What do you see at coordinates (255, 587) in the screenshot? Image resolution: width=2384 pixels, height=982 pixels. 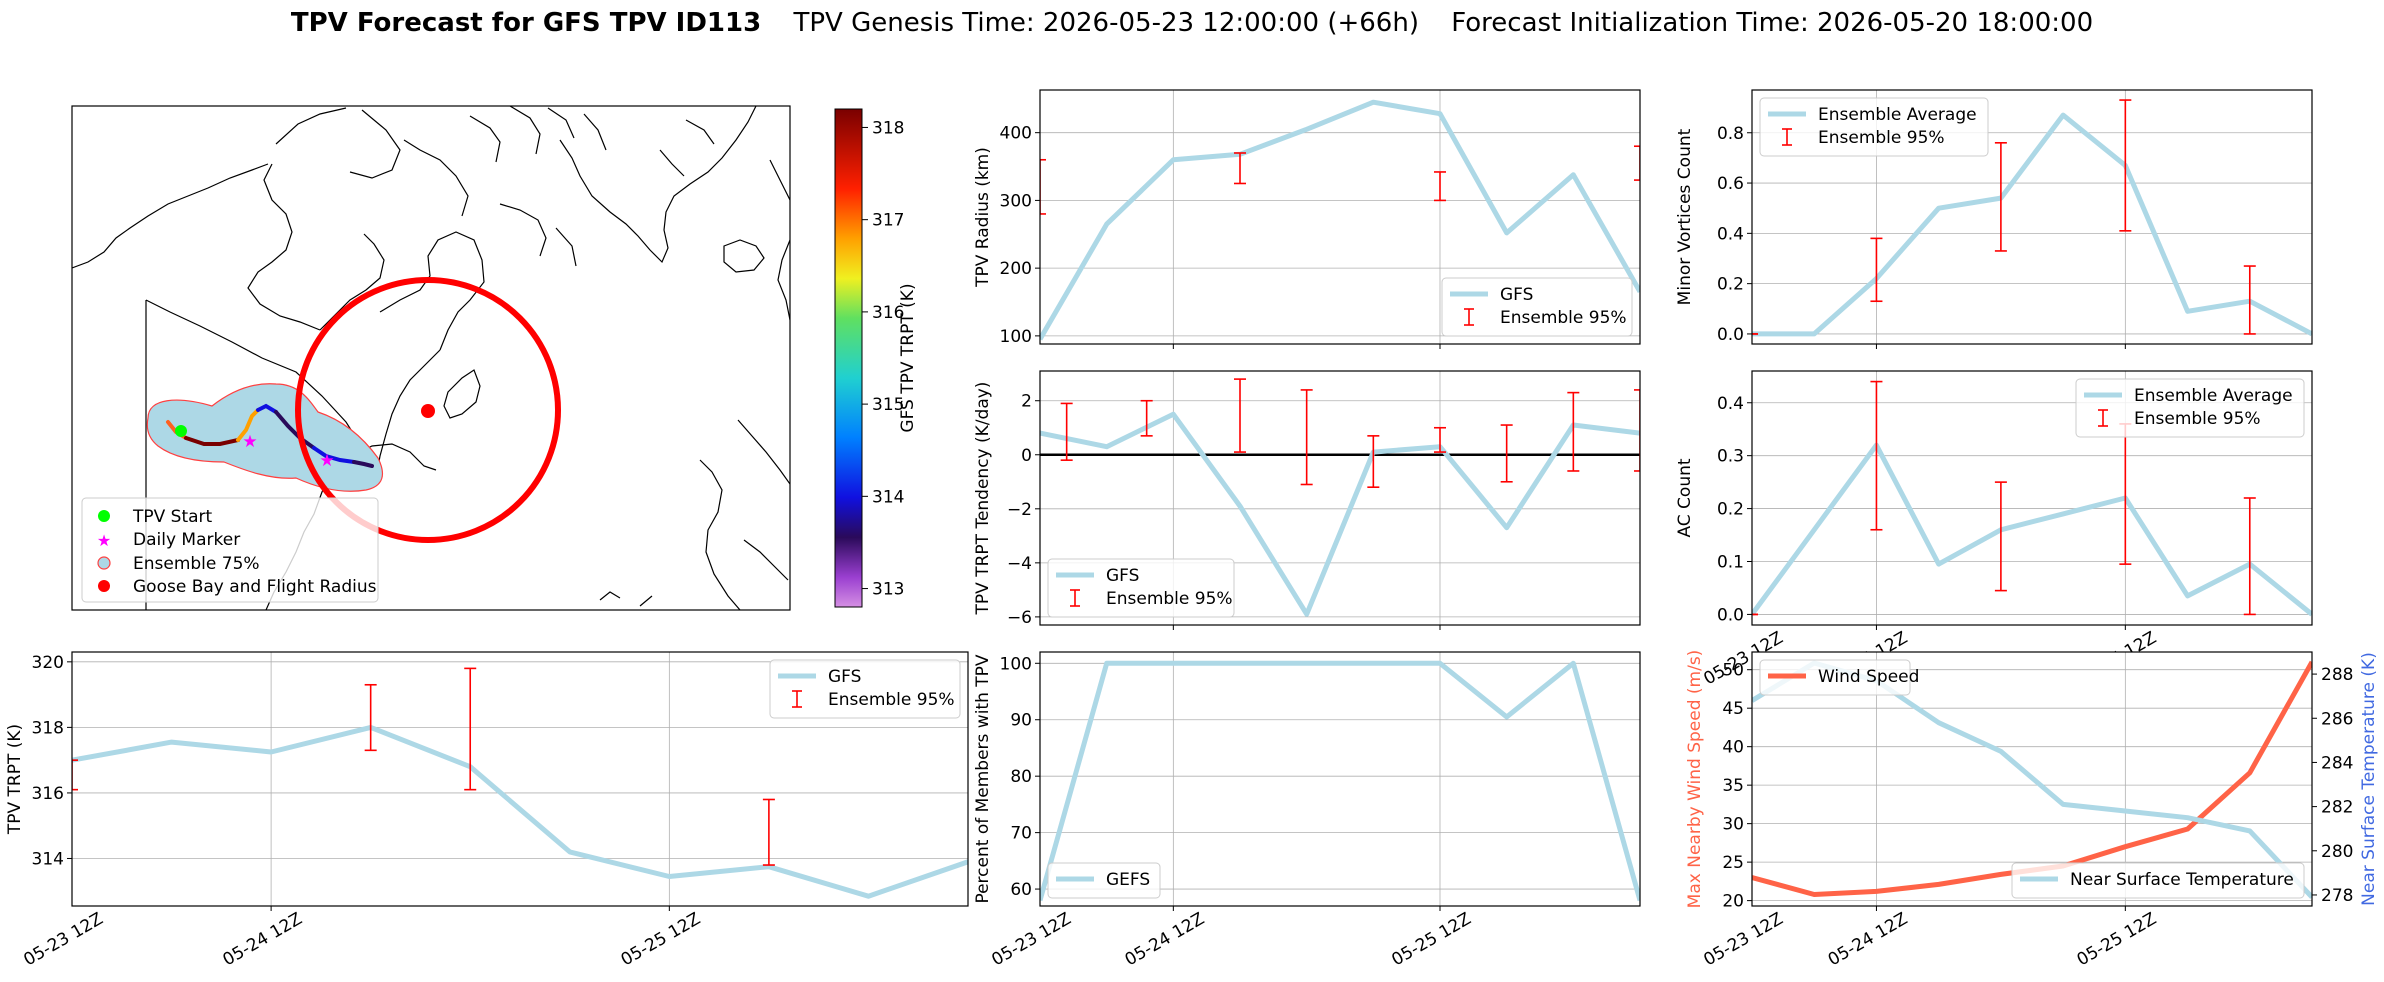 I see `legend-goose-bay-label: Goose Bay and Flight Radius` at bounding box center [255, 587].